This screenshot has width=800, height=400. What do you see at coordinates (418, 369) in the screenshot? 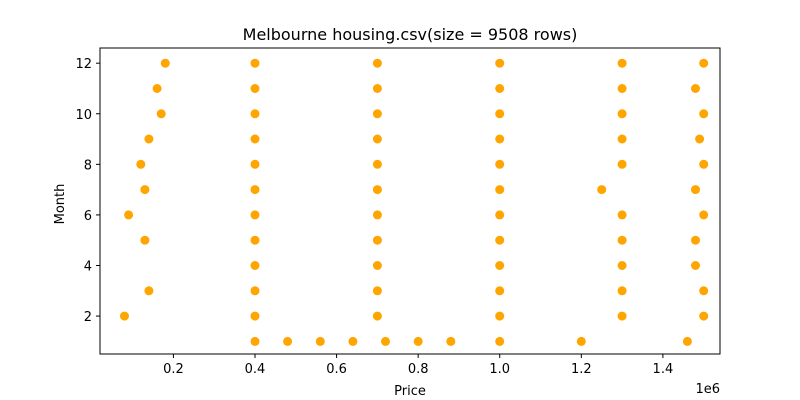
I see `x-tick-label: 0.8` at bounding box center [418, 369].